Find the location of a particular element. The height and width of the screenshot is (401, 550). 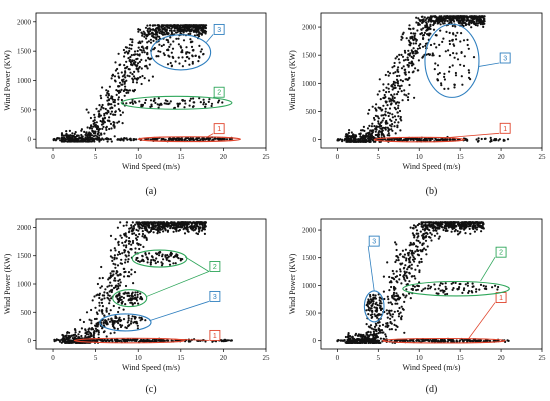

y-tick-label: 1000 is located at coordinates (309, 286).